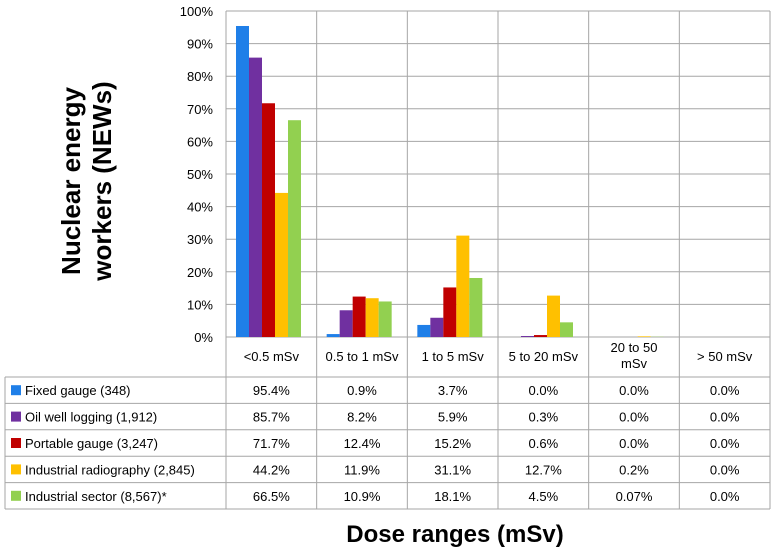  Describe the element at coordinates (200, 272) in the screenshot. I see `y-tick-label: 20%` at that location.